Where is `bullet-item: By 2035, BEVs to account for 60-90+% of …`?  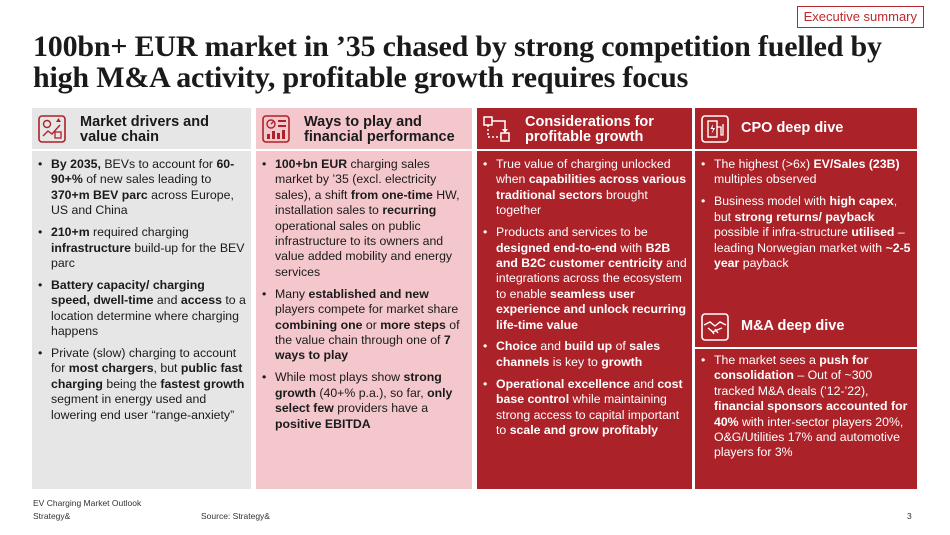 bullet-item: By 2035, BEVs to account for 60-90+% of … is located at coordinates (142, 188).